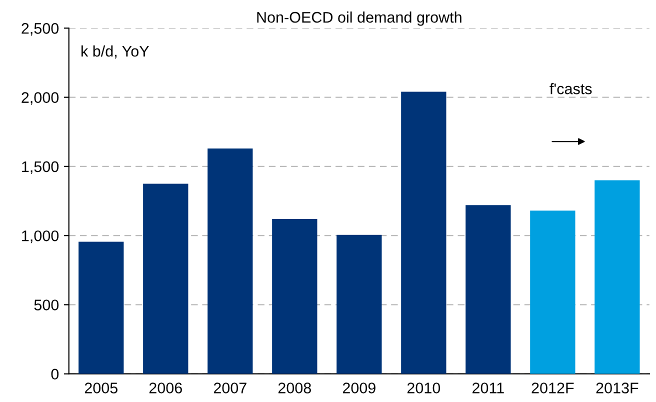 The image size is (656, 402). Describe the element at coordinates (359, 19) in the screenshot. I see `chart-title: Non-OECD oil demand growth` at that location.